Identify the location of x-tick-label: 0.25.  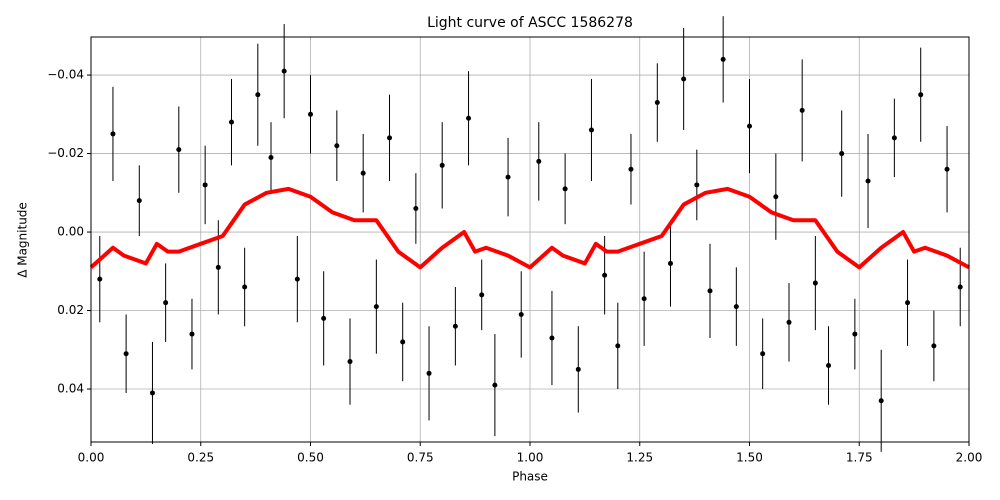
(200, 458).